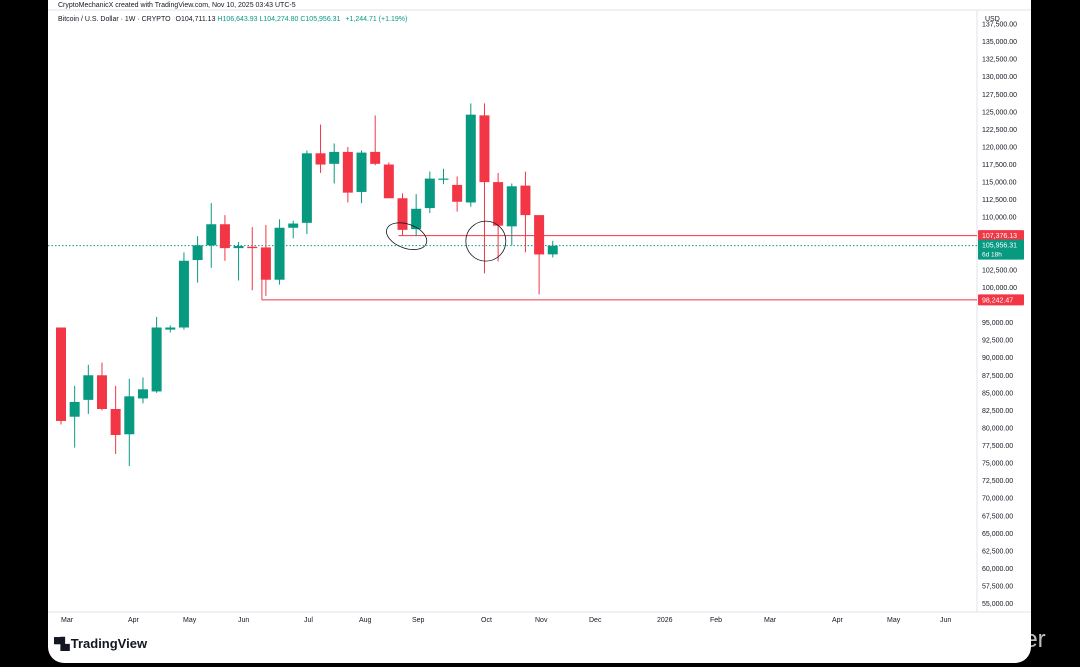  I want to click on time-tick-label: Aug, so click(365, 620).